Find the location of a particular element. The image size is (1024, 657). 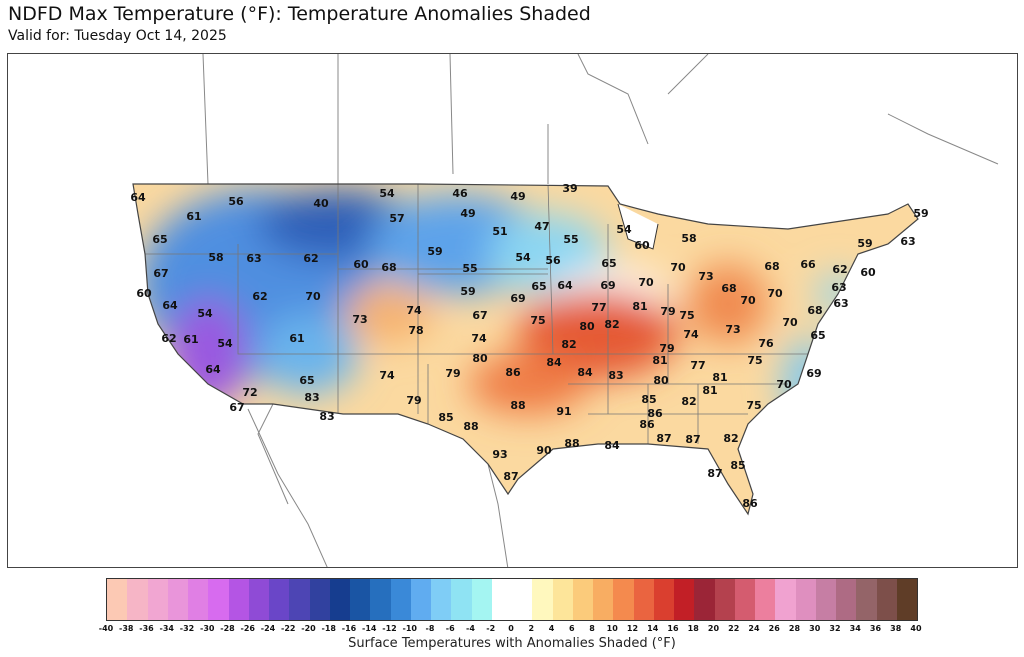

colorbar-tick-label: 34 is located at coordinates (855, 628).